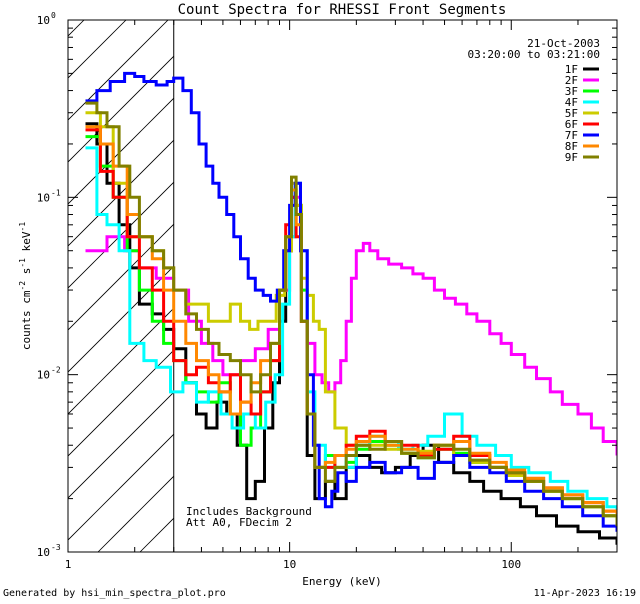 Image resolution: width=640 pixels, height=604 pixels. Describe the element at coordinates (571, 80) in the screenshot. I see `legend-label-2F: 2F` at that location.